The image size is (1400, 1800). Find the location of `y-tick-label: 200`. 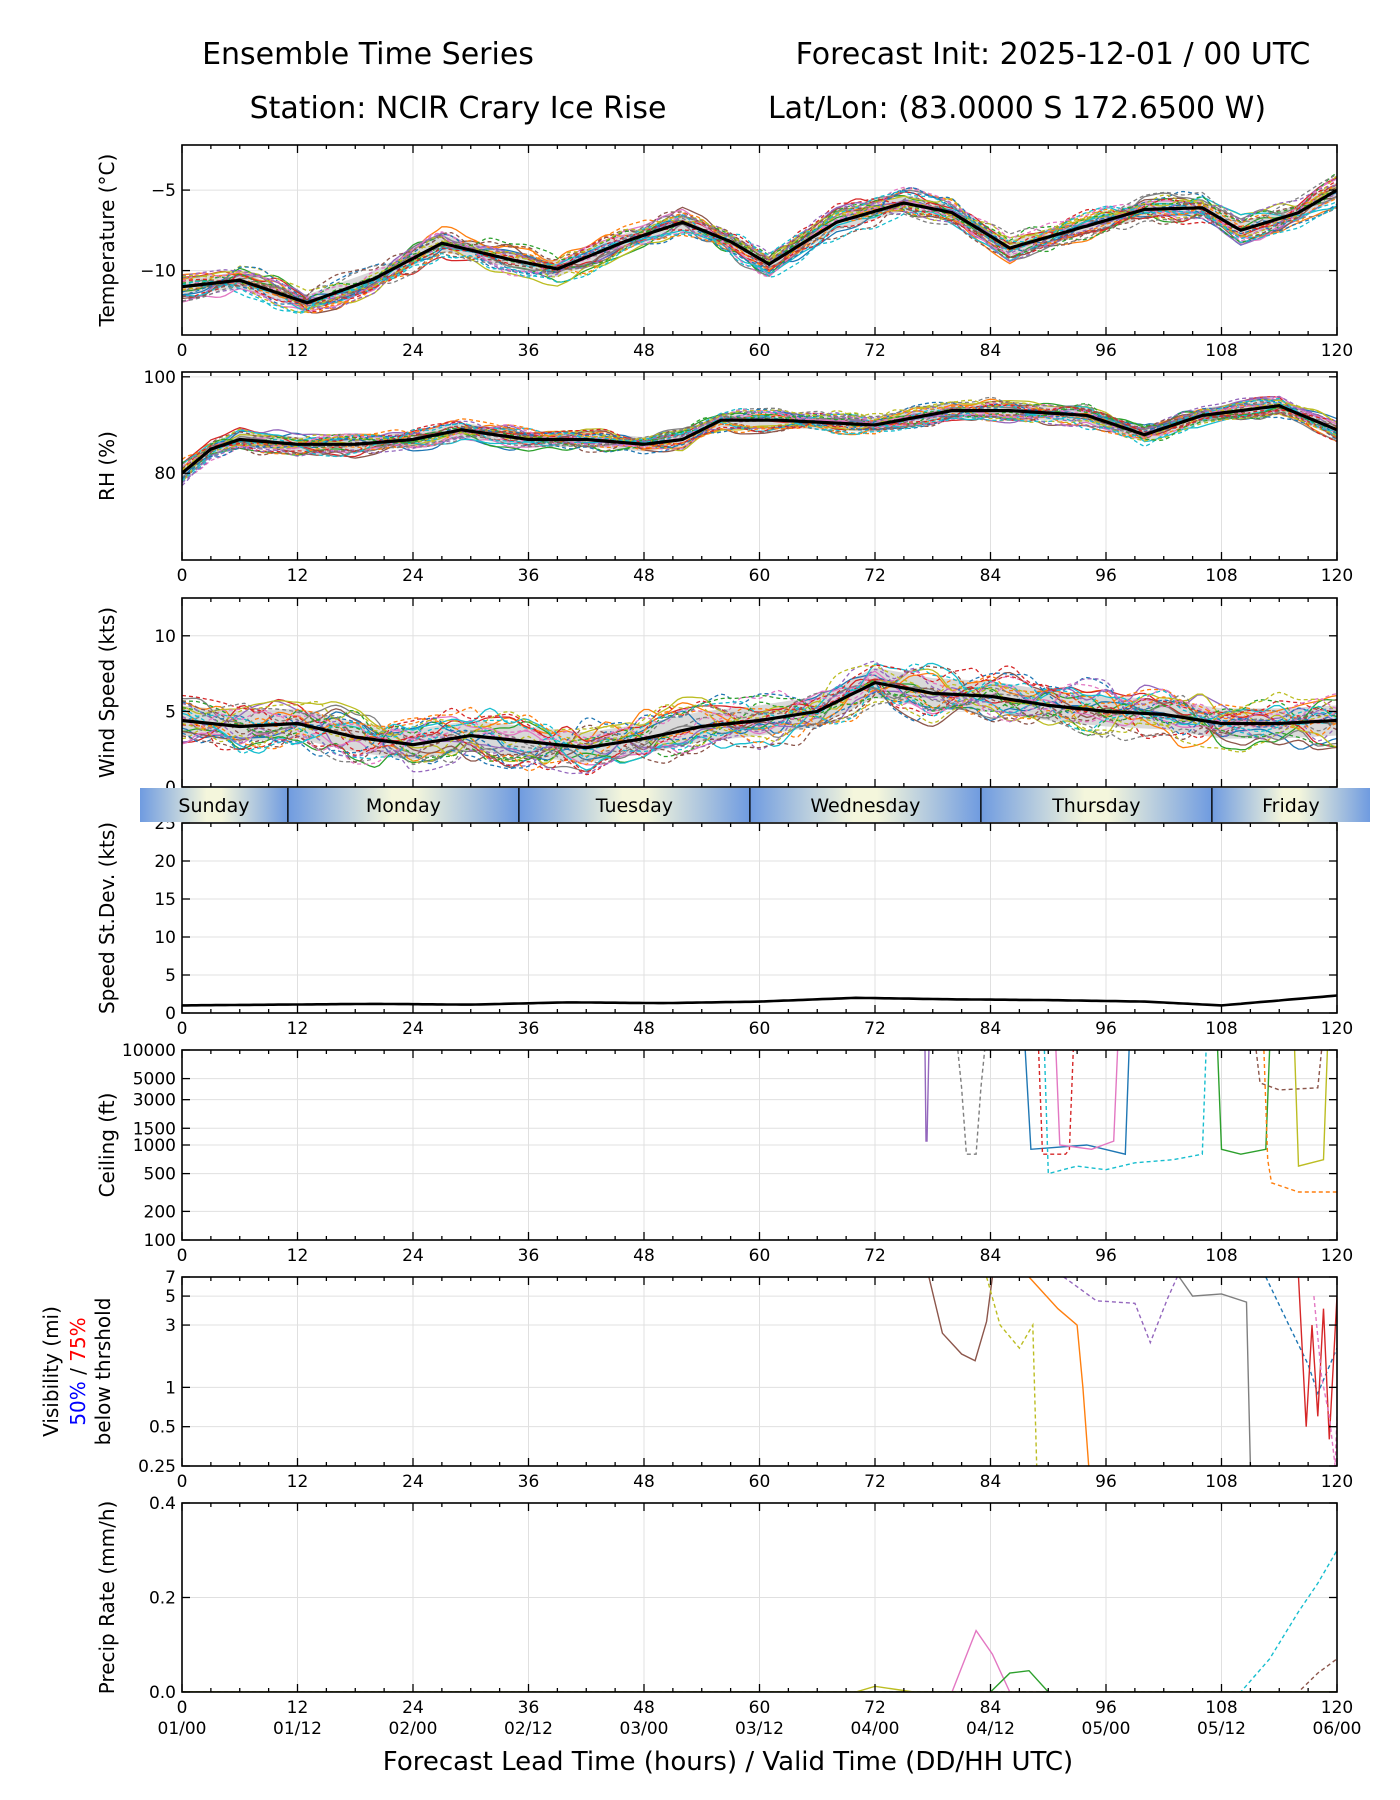

y-tick-label: 200 is located at coordinates (160, 1212).